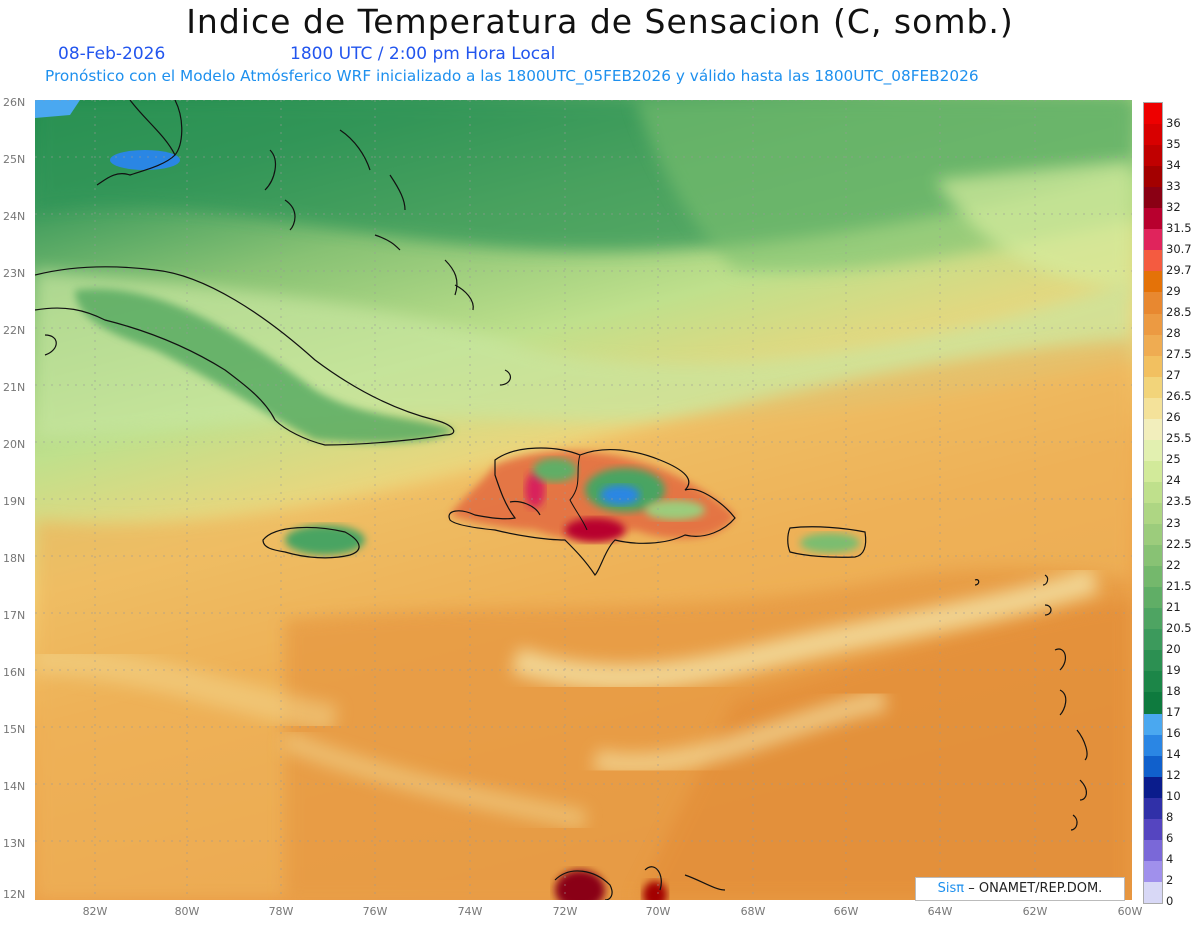 This screenshot has width=1200, height=927. I want to click on colorbar-label: 29.7, so click(1179, 269).